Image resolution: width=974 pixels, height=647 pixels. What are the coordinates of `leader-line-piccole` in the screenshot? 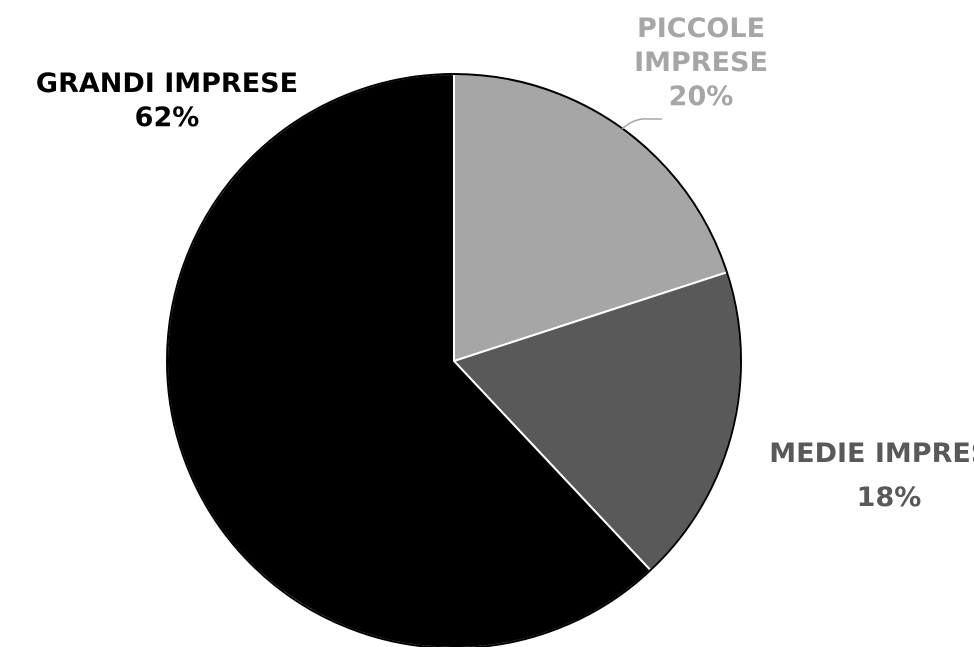 It's located at (641, 124).